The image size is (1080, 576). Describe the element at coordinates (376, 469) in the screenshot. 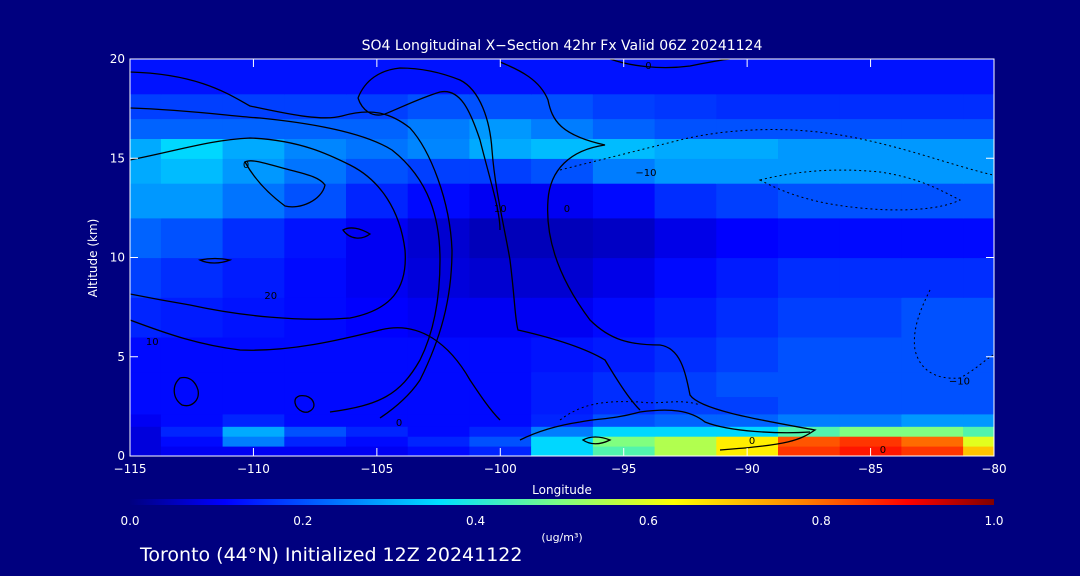

I see `x-tick-label: −105` at that location.